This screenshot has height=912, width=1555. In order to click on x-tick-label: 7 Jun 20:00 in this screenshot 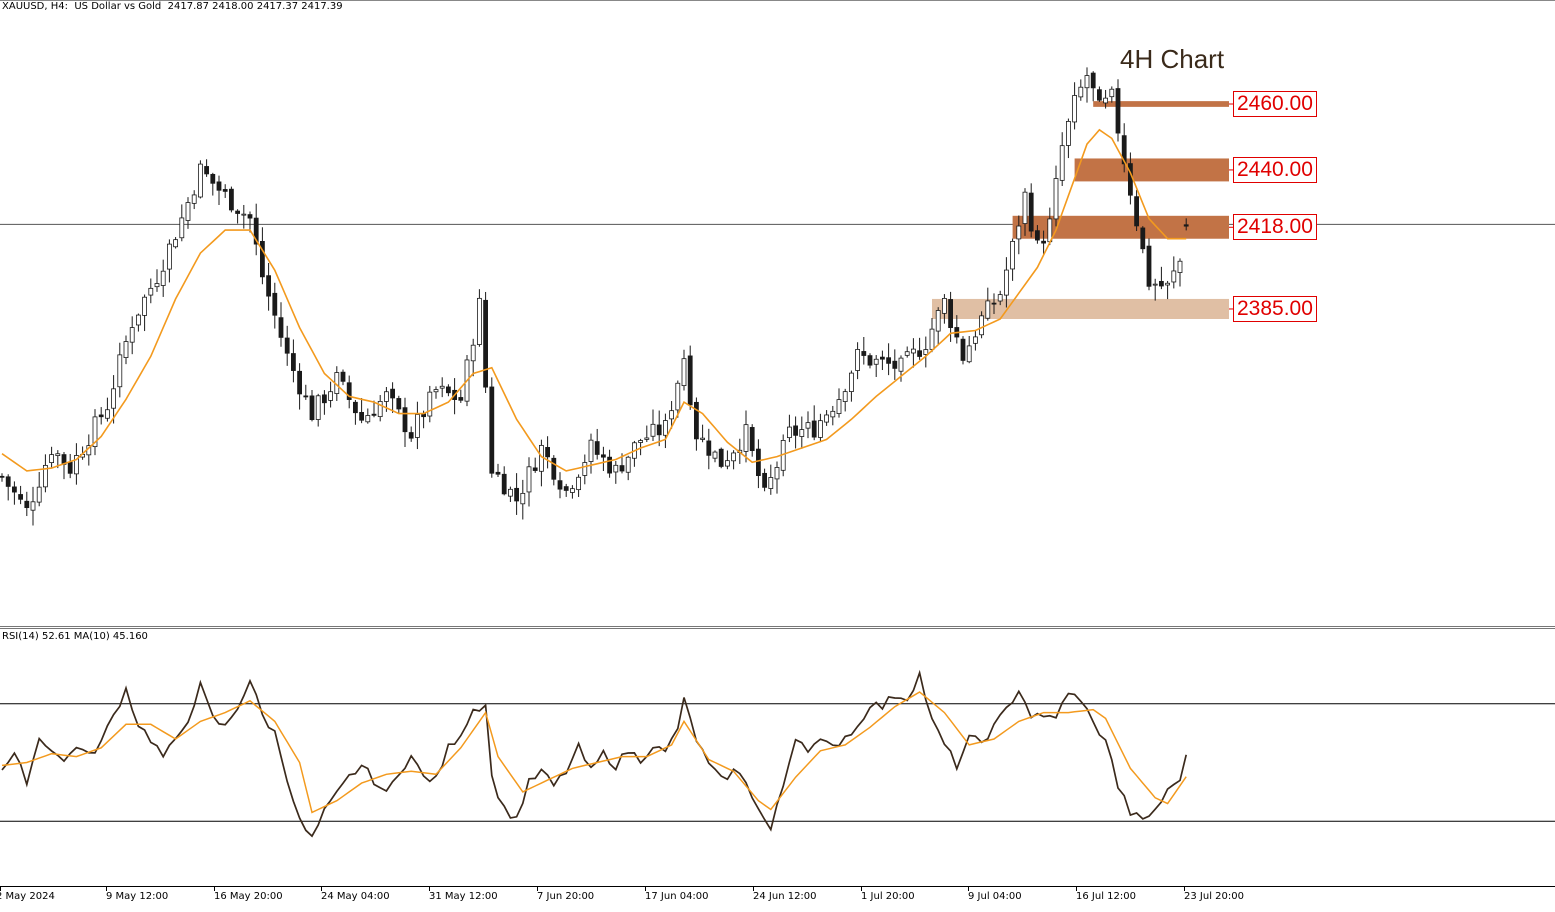, I will do `click(566, 896)`.